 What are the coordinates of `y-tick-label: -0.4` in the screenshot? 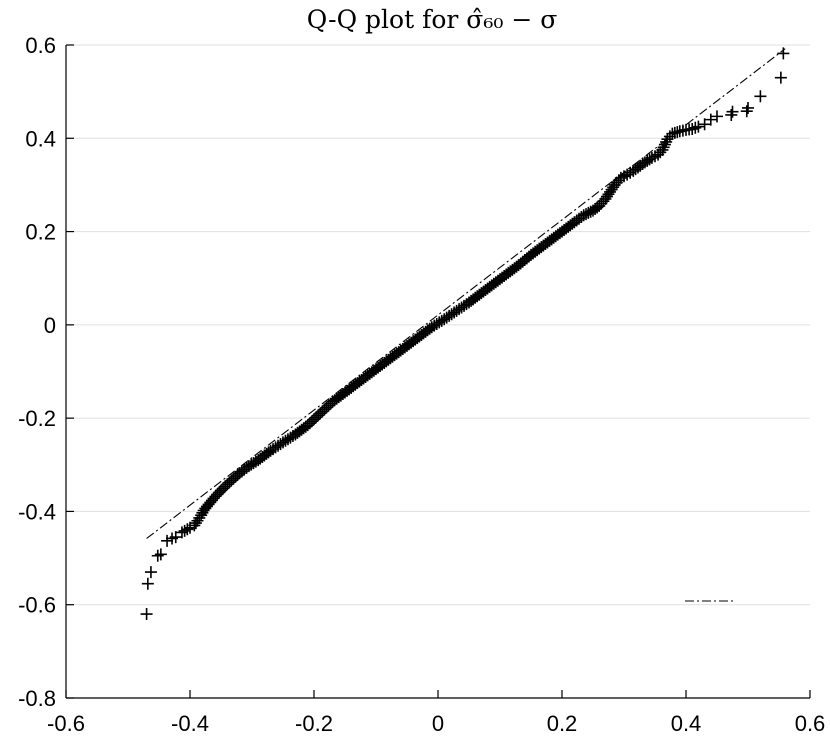 It's located at (37, 511).